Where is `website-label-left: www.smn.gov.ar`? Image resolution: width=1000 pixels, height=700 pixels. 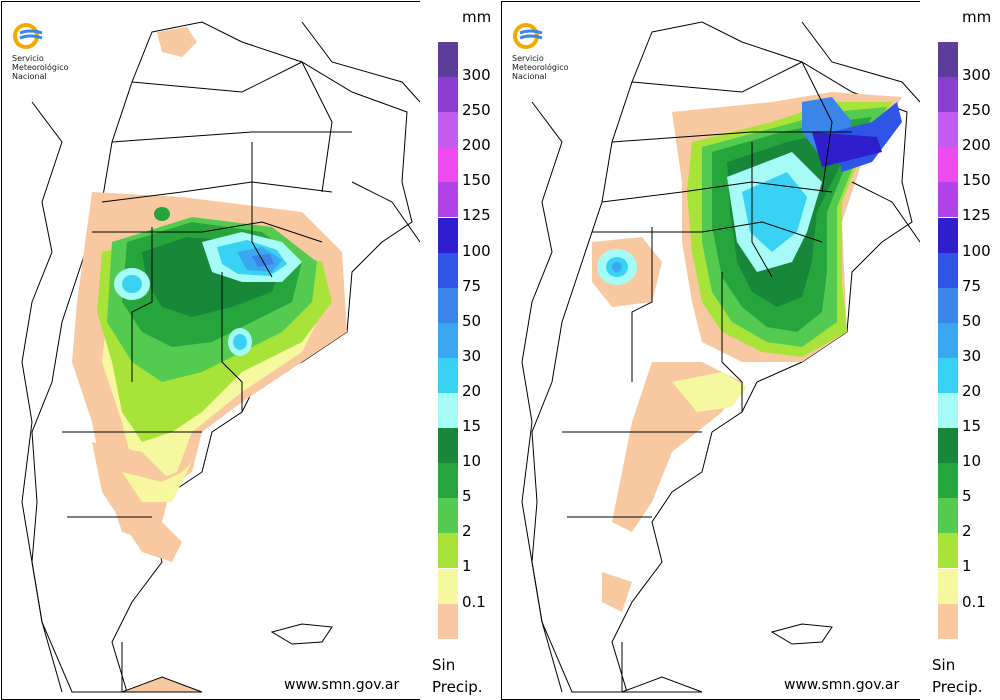
website-label-left: www.smn.gov.ar is located at coordinates (342, 685).